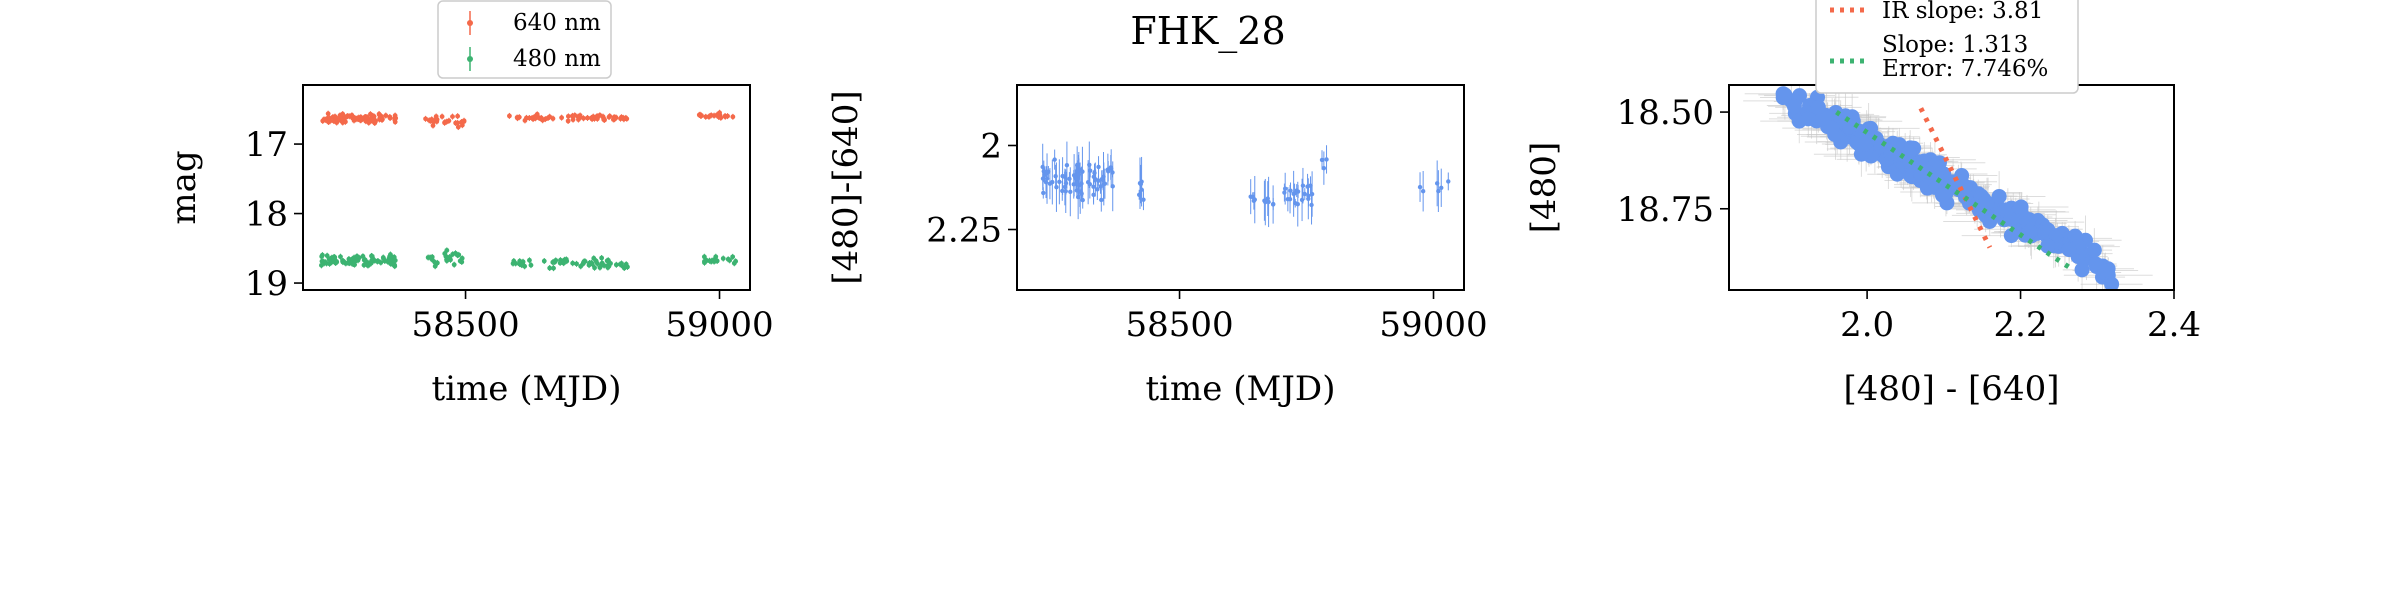 The width and height of the screenshot is (2400, 600). I want to click on series-color-index, so click(1245, 184).